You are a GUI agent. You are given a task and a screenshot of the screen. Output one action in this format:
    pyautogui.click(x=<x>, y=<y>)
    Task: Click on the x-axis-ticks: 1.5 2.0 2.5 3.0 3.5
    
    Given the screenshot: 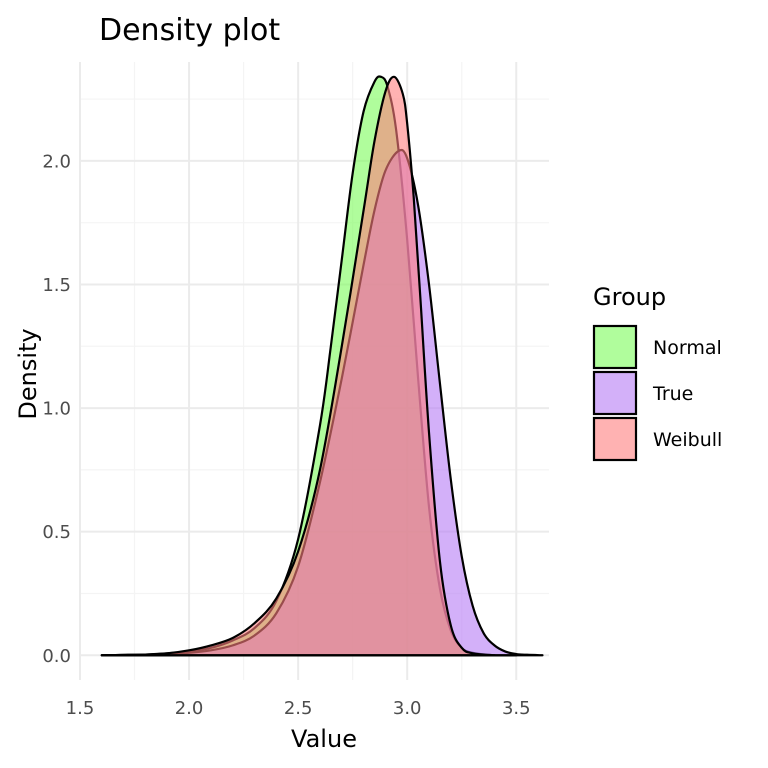 What is the action you would take?
    pyautogui.click(x=298, y=708)
    